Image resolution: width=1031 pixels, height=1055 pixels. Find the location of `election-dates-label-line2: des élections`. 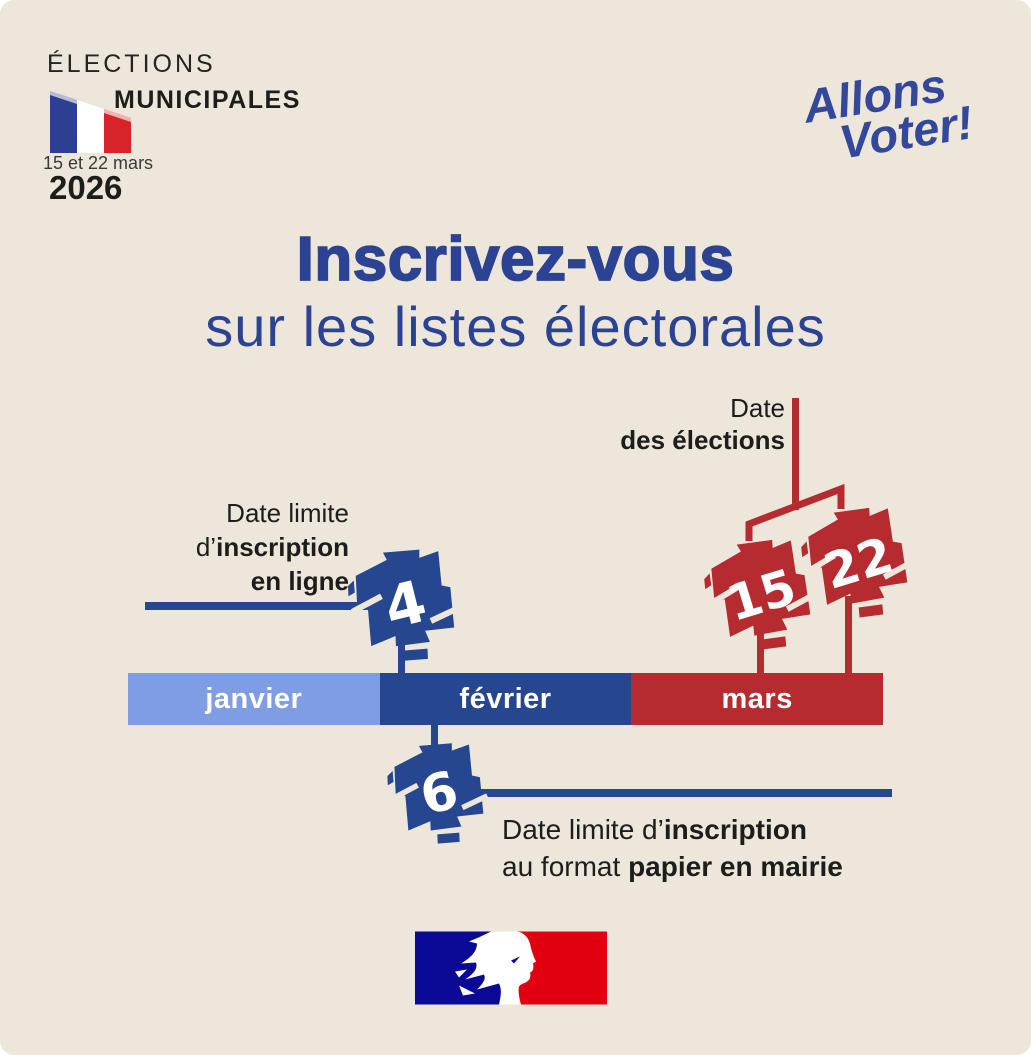

election-dates-label-line2: des élections is located at coordinates (702, 440).